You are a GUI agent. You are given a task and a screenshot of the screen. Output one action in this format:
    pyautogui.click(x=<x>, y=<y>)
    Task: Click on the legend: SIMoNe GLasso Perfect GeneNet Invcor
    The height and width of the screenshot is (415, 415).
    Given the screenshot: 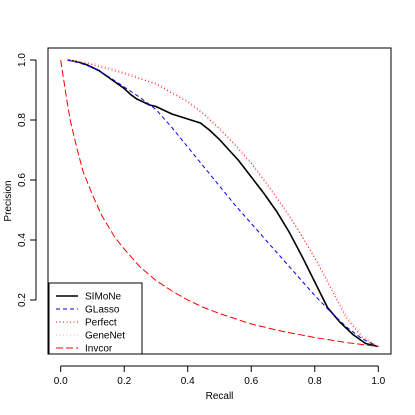 What is the action you would take?
    pyautogui.click(x=95, y=318)
    